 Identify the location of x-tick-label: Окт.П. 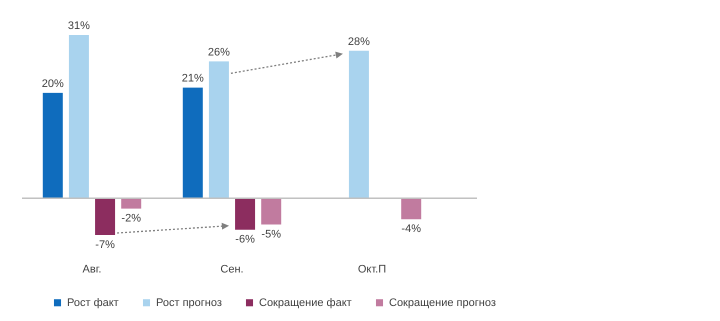
(372, 270).